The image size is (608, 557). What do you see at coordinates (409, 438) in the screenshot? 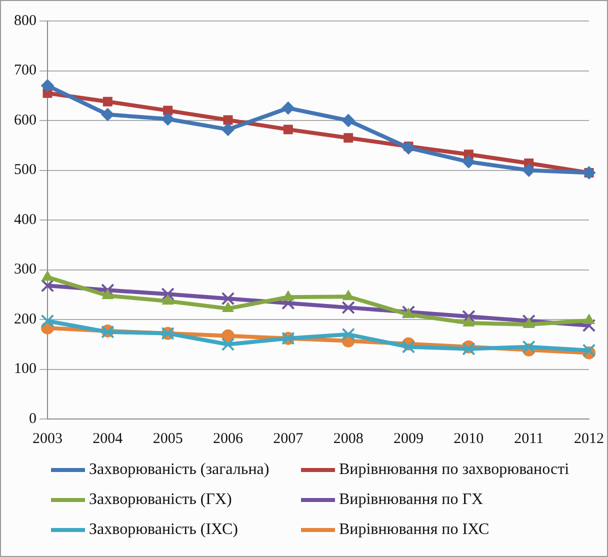
I see `x-tick-label: 2009` at bounding box center [409, 438].